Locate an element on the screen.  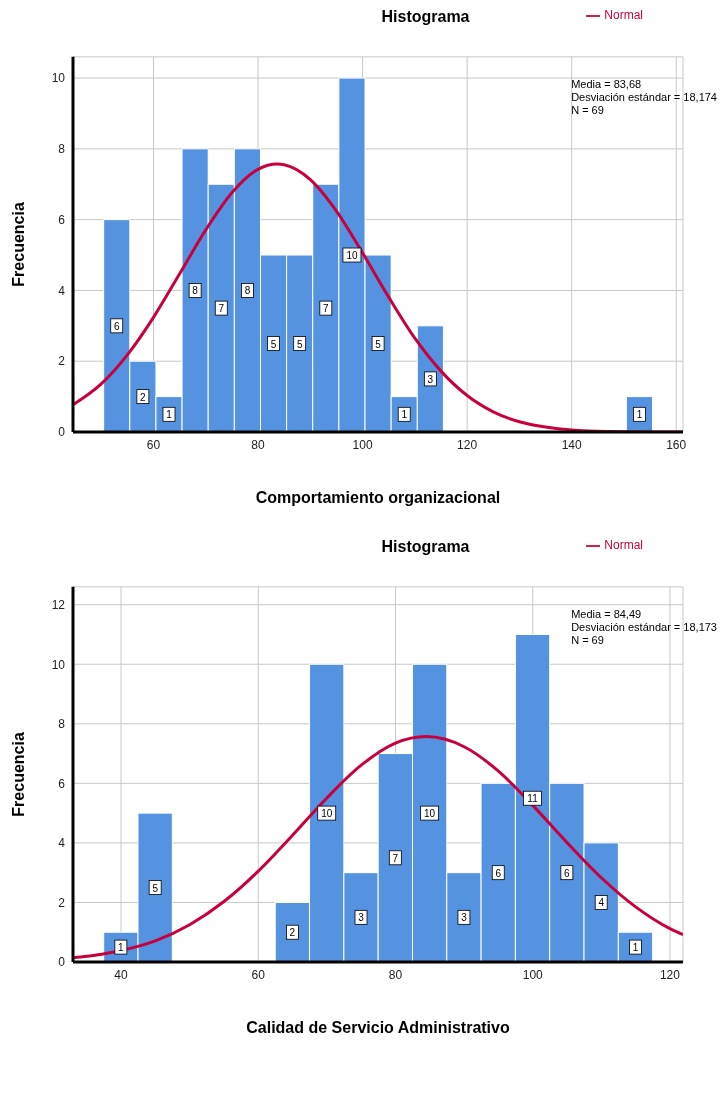
x-tick-label: 160 is located at coordinates (676, 444).